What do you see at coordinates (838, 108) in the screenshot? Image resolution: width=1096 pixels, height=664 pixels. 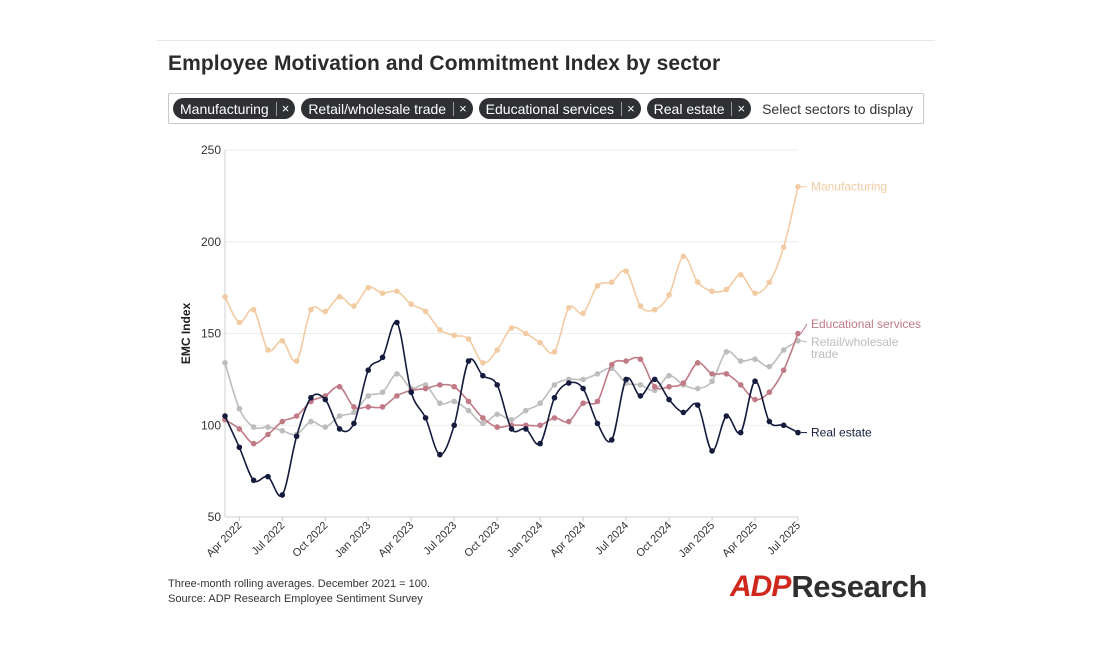 I see `selector-placeholder: Select sectors to display` at bounding box center [838, 108].